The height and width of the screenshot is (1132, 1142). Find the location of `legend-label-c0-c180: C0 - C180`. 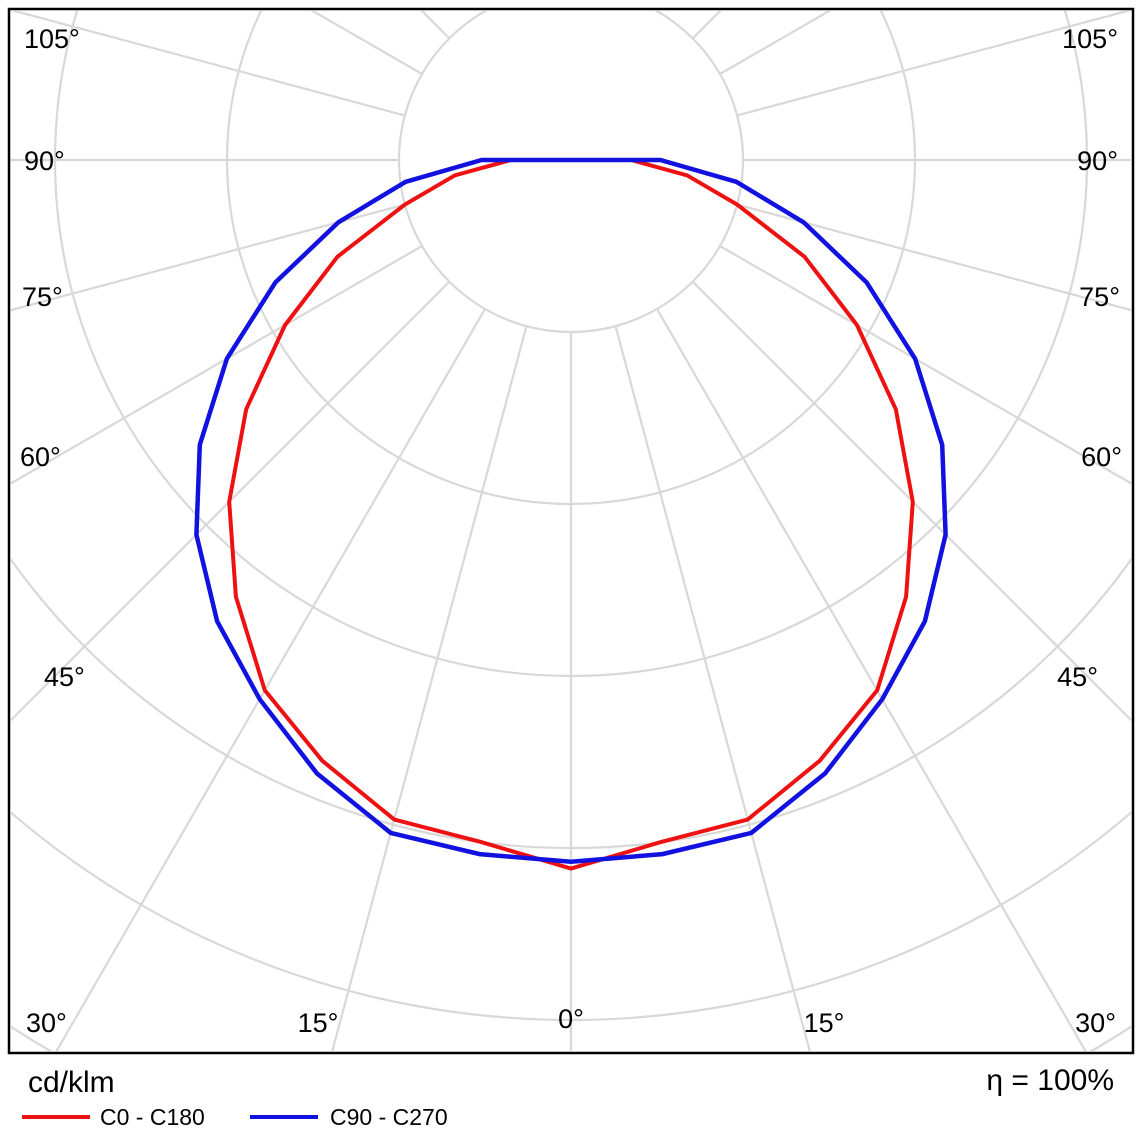

legend-label-c0-c180: C0 - C180 is located at coordinates (152, 1117).